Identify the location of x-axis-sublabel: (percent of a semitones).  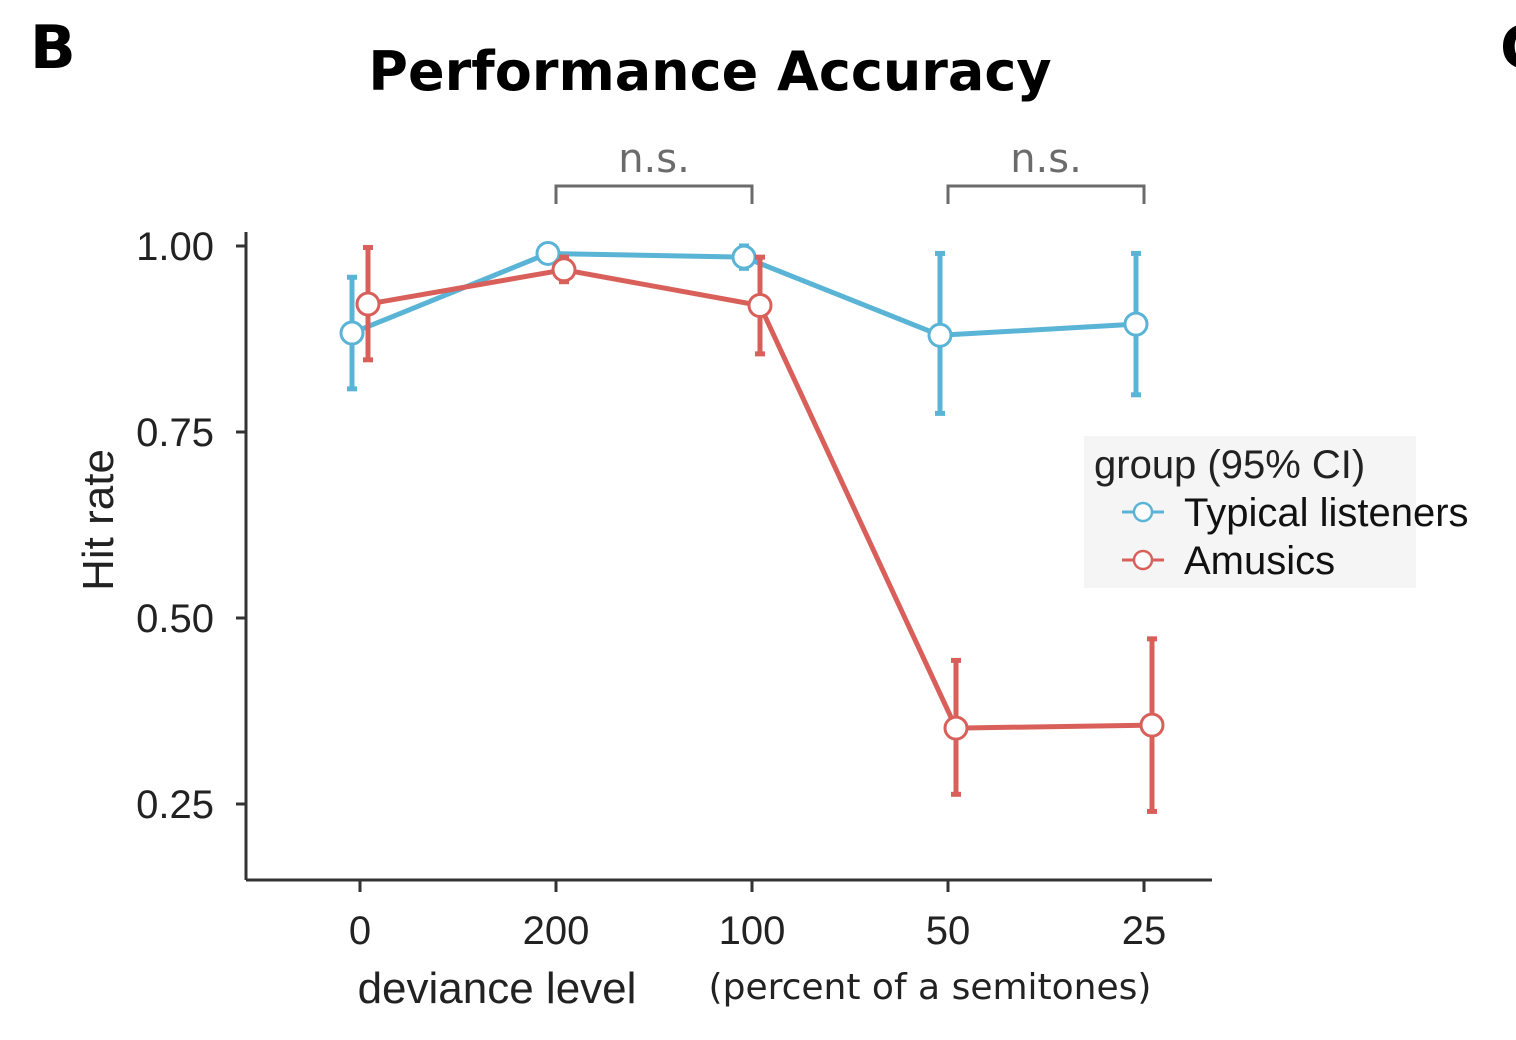
(930, 987).